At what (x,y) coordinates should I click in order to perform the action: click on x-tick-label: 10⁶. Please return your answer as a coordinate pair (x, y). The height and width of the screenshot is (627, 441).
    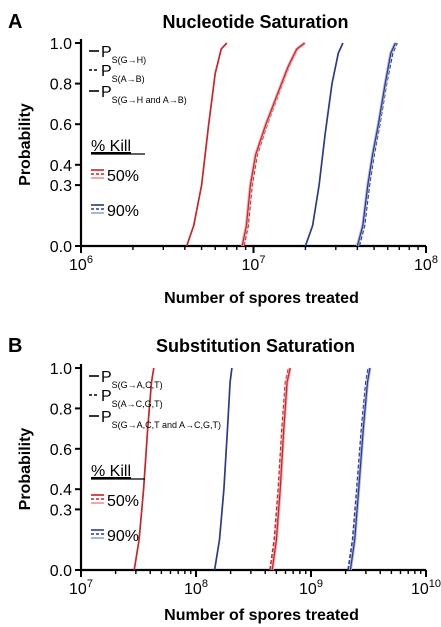
    Looking at the image, I should click on (81, 264).